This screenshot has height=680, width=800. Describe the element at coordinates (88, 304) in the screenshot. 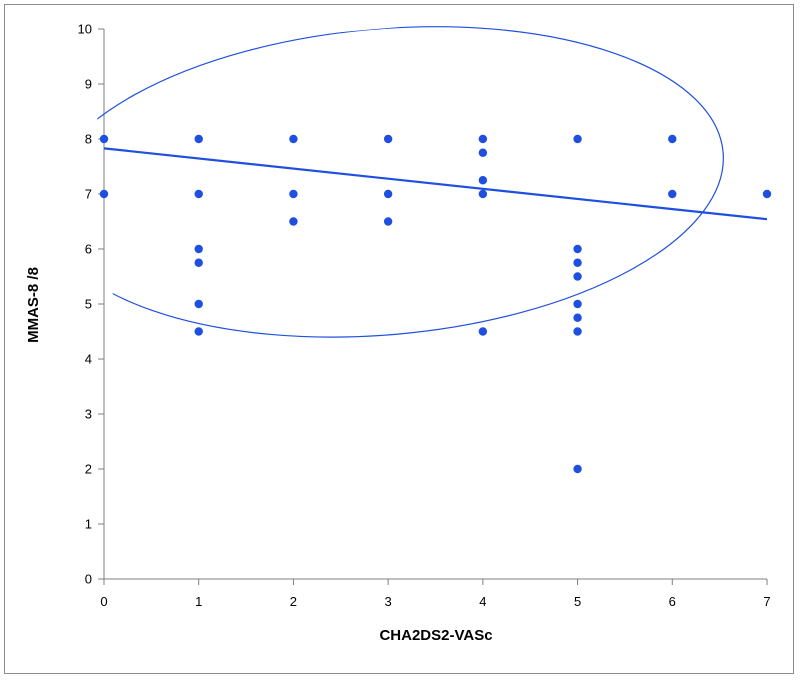

I see `y-tick-label: 5` at that location.